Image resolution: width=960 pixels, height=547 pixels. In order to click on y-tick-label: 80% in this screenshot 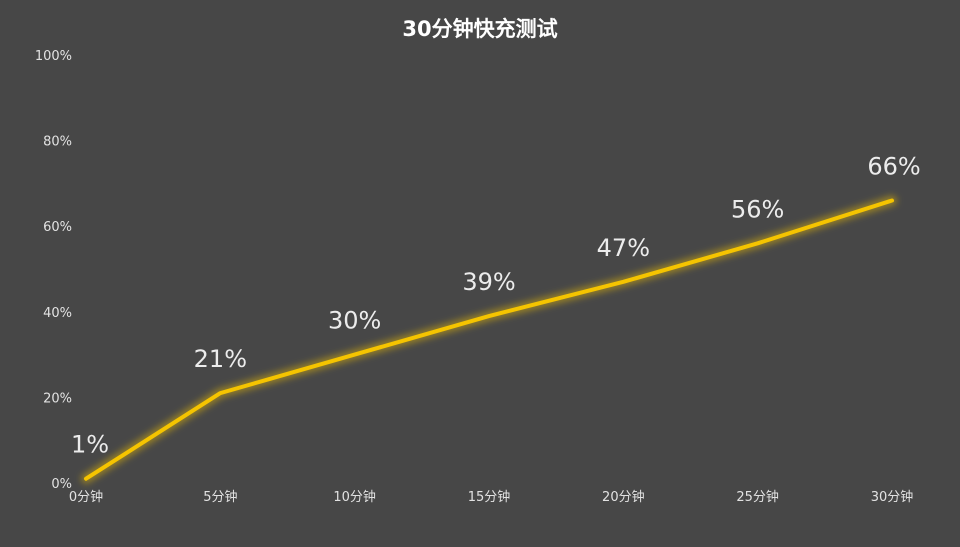, I will do `click(57, 142)`.